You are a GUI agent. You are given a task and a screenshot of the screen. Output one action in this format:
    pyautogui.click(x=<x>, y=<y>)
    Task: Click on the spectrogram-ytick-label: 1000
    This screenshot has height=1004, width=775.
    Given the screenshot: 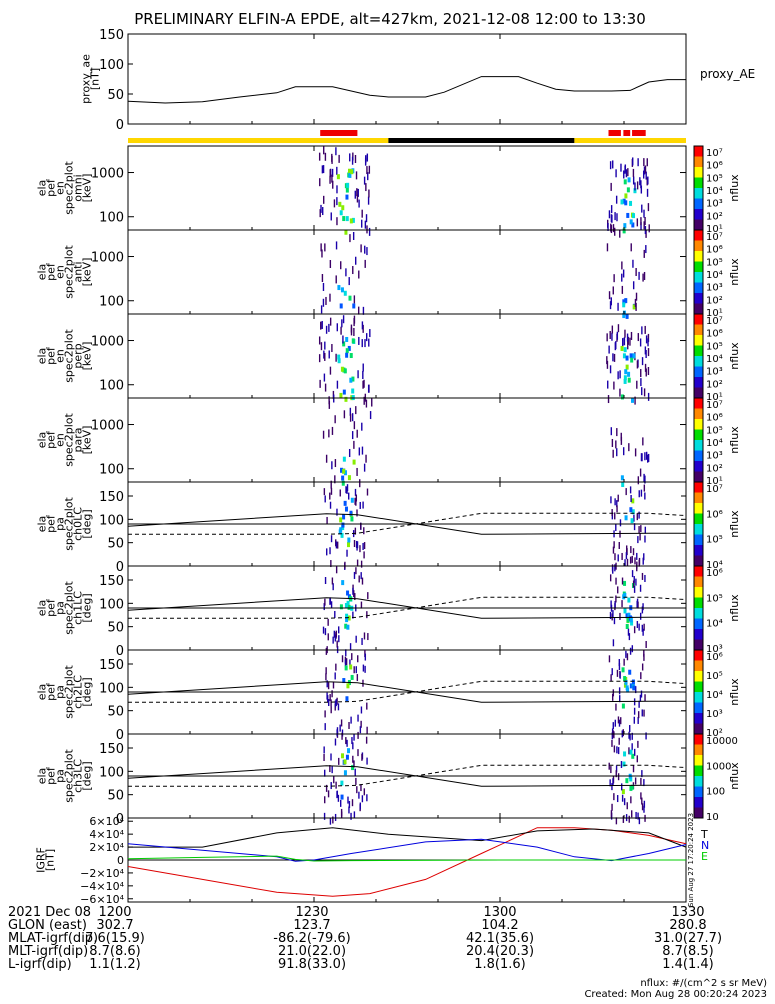 What is the action you would take?
    pyautogui.click(x=107, y=342)
    